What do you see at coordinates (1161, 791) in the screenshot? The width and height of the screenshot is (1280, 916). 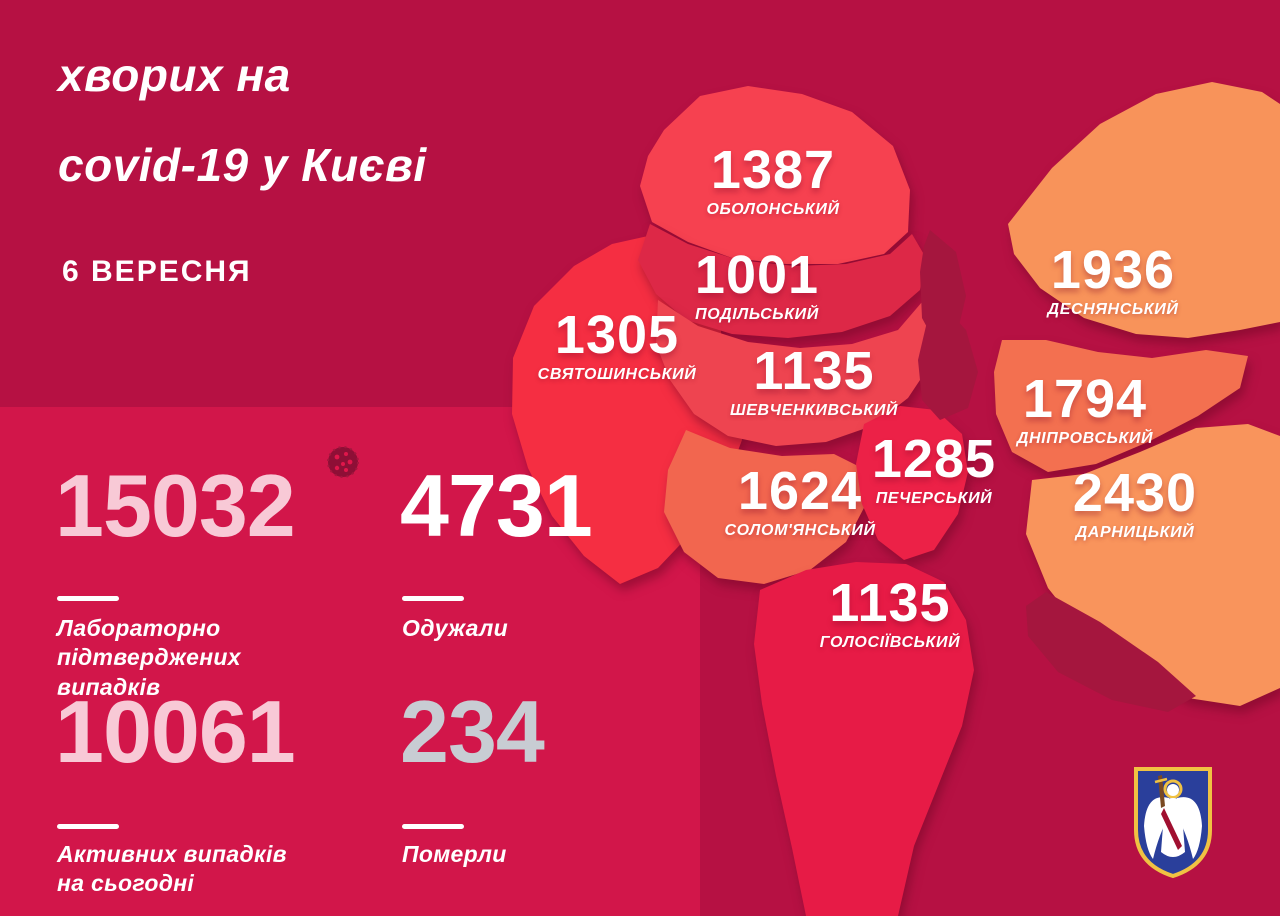 I see `angel-sword` at bounding box center [1161, 791].